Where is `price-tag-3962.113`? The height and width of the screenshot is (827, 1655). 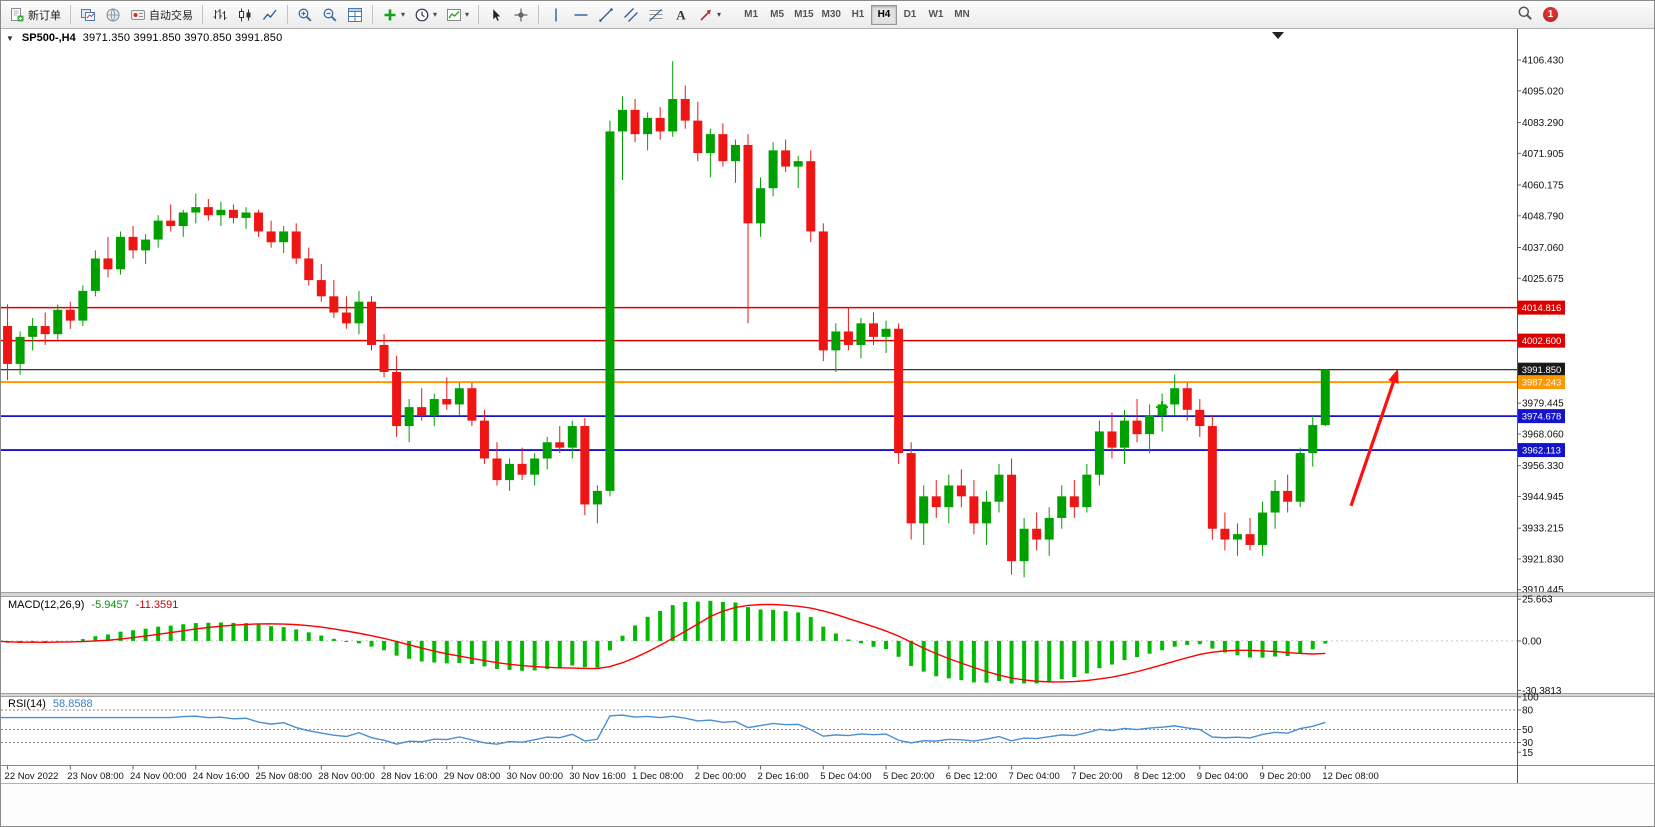
price-tag-3962.113 is located at coordinates (1541, 450).